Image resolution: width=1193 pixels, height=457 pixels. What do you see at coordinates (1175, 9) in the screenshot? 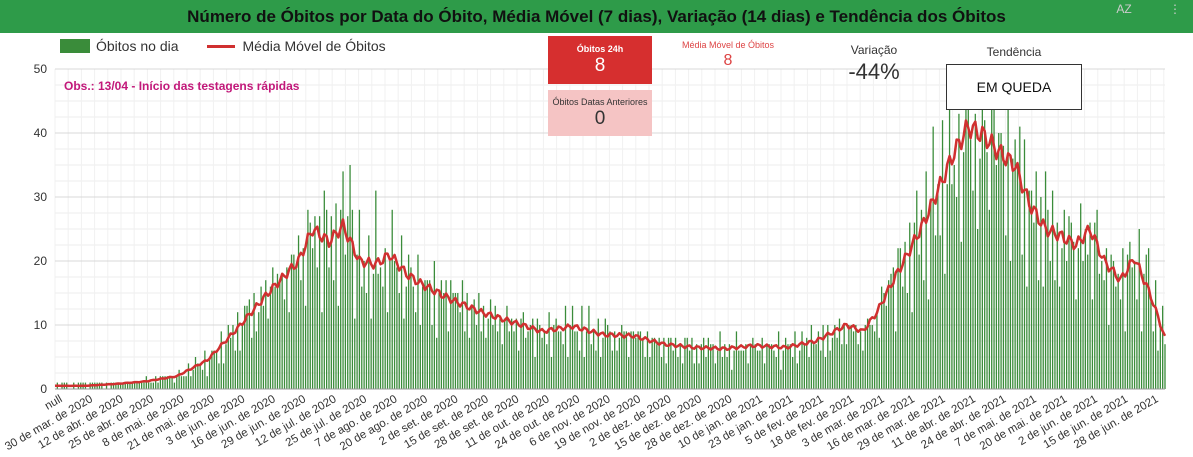
I see `kebab-menu-icon: ⋮` at bounding box center [1175, 9].